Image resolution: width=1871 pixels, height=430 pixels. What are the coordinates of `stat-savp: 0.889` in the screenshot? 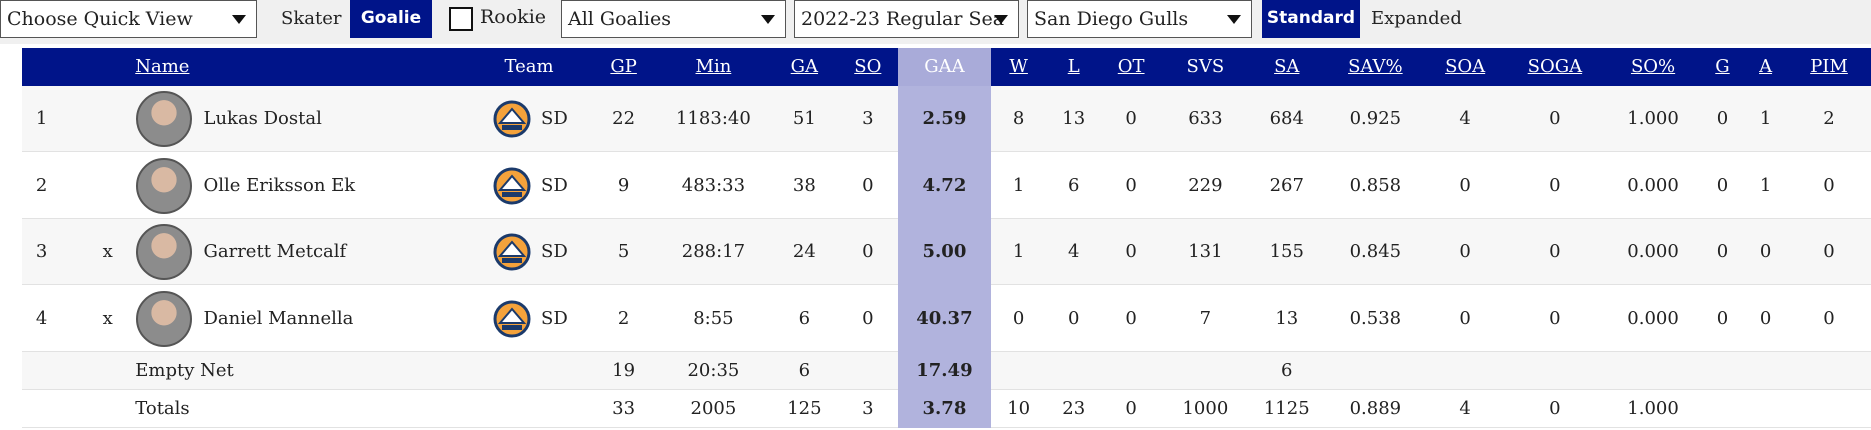 It's located at (1375, 408).